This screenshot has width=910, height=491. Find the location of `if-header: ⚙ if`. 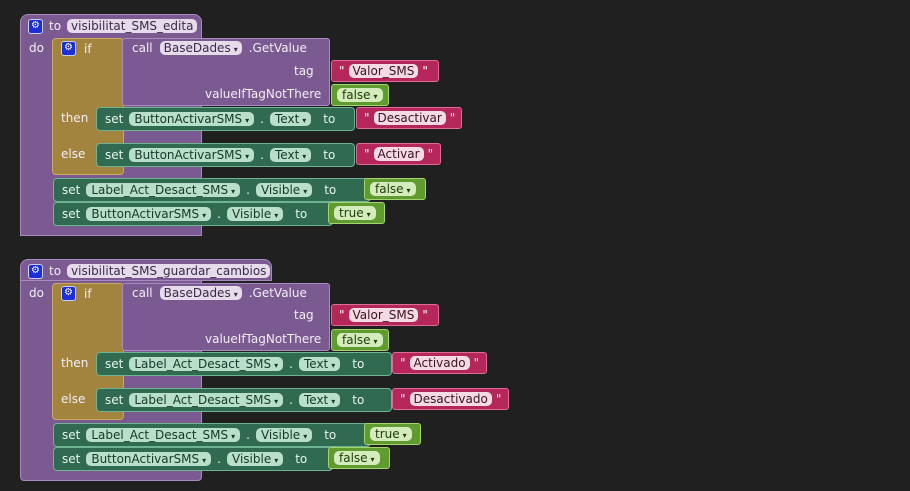

if-header: ⚙ if is located at coordinates (76, 48).